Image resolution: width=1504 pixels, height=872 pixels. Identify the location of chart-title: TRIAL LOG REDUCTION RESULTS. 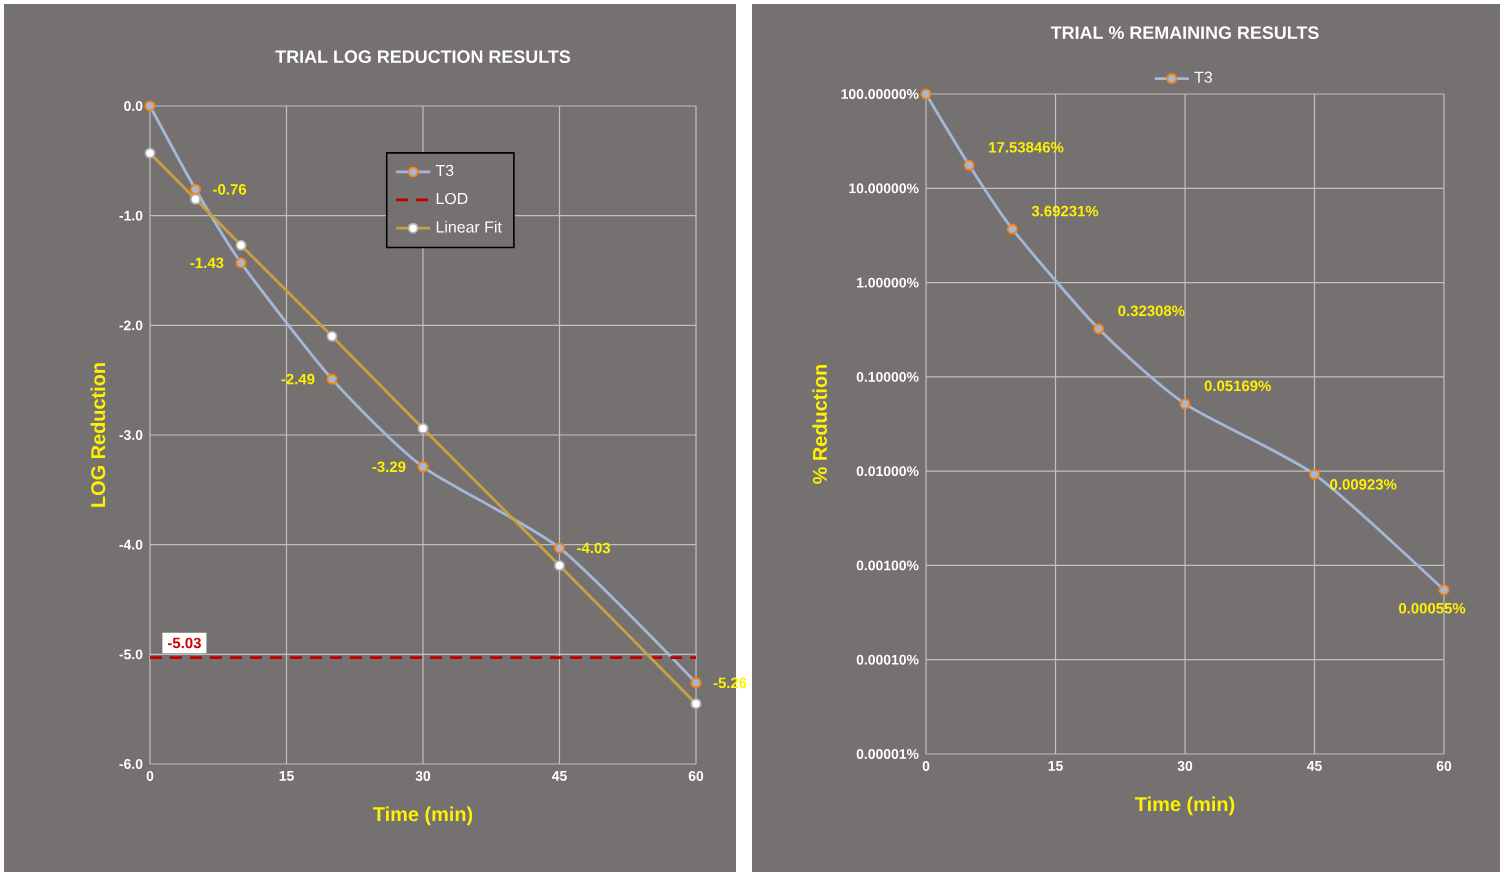
(423, 57).